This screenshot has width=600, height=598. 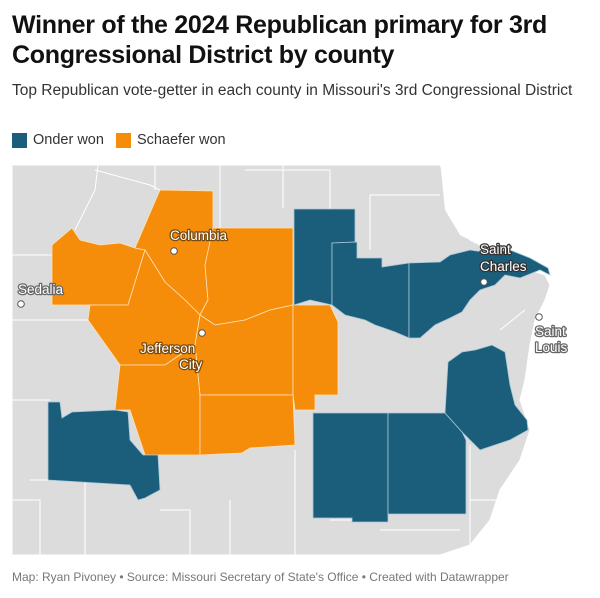 What do you see at coordinates (486, 397) in the screenshot?
I see `county-onder-jefferson` at bounding box center [486, 397].